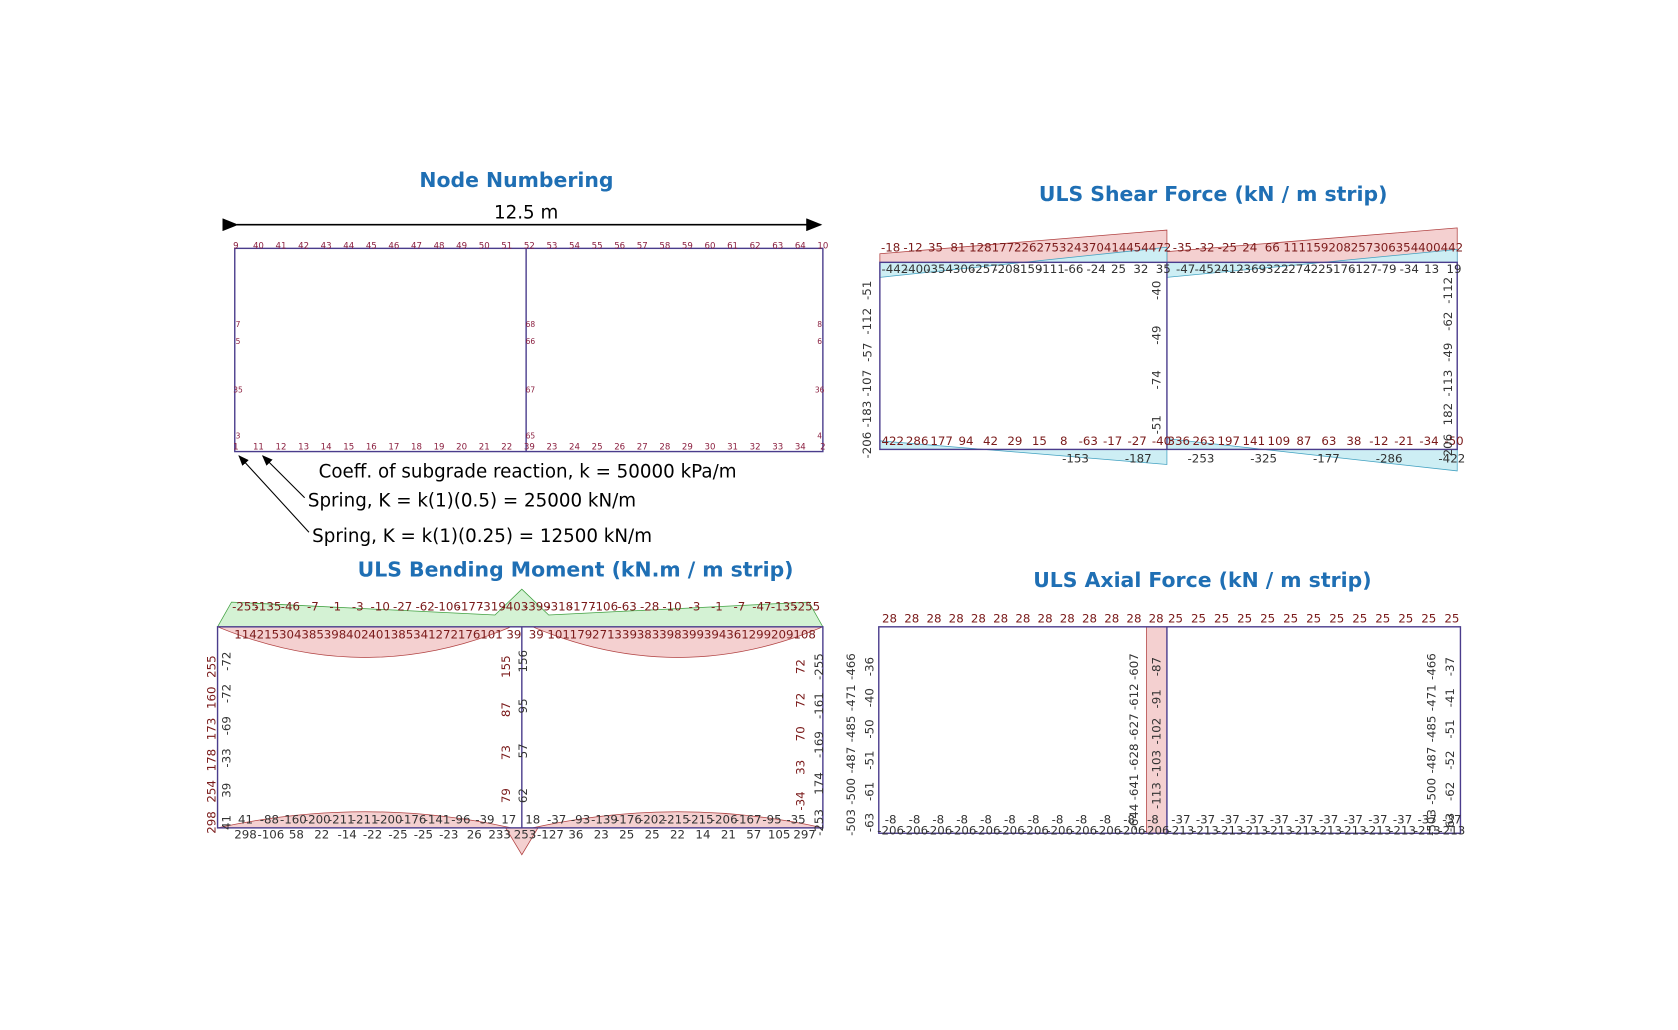 This screenshot has height=1030, width=1678. Describe the element at coordinates (671, 607) in the screenshot. I see `value-label: -10` at that location.